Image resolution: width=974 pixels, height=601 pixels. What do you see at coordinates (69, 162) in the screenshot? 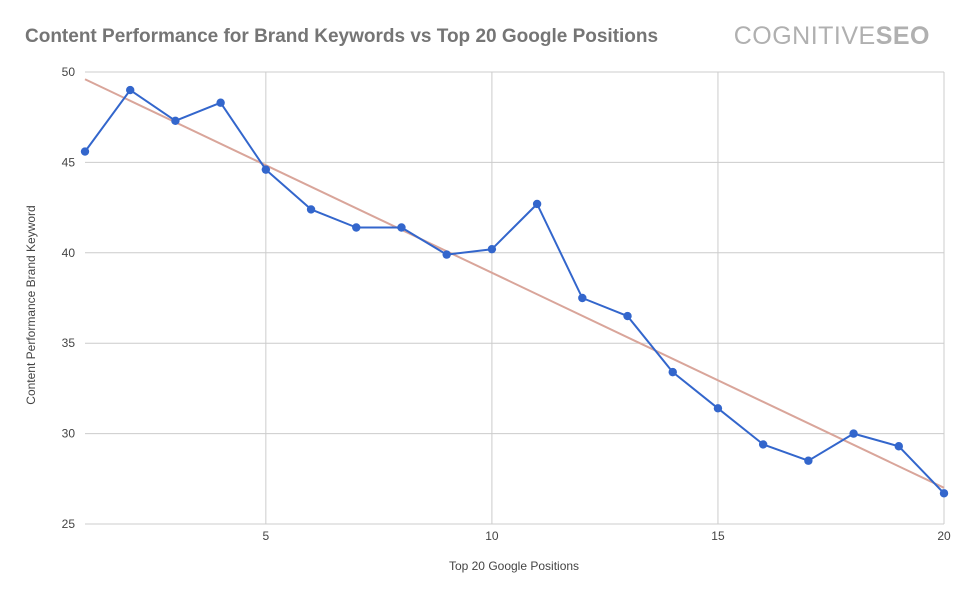
I see `y-tick-label: 45` at bounding box center [69, 162].